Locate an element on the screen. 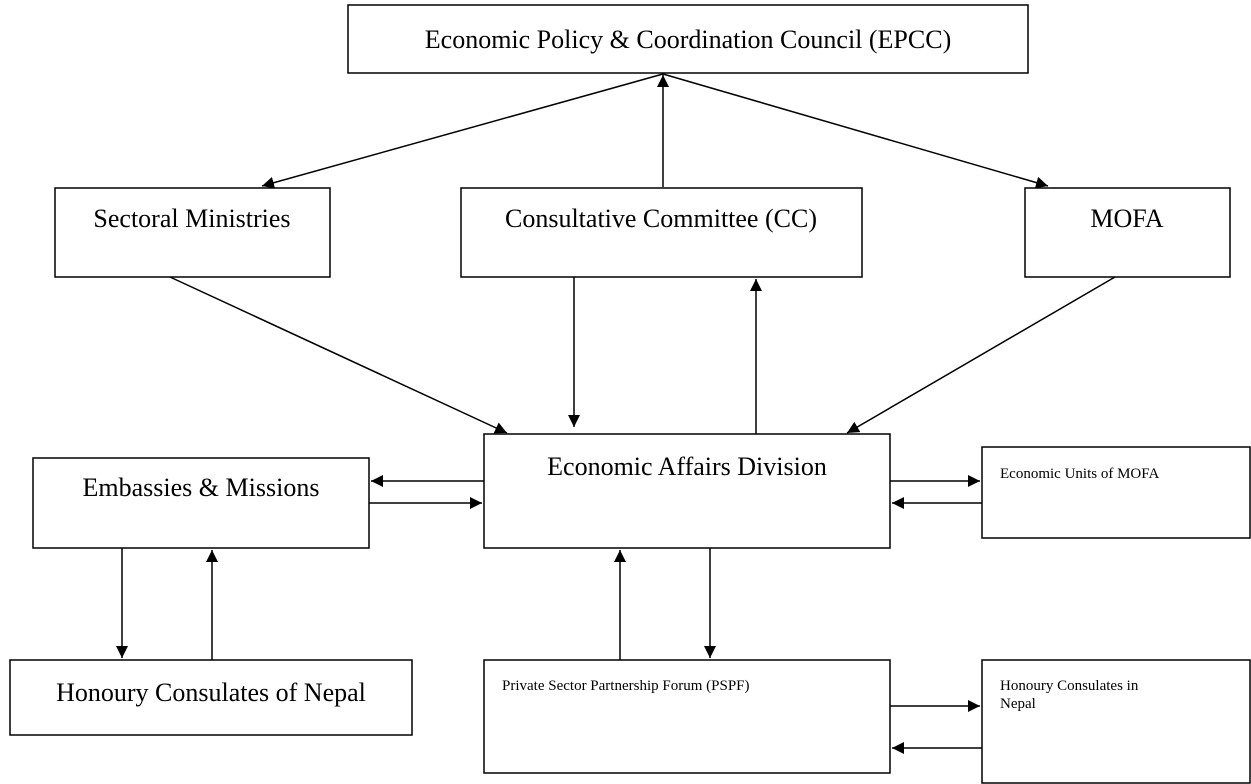 This screenshot has width=1251, height=784. node-label: Embassies & Missions is located at coordinates (201, 487).